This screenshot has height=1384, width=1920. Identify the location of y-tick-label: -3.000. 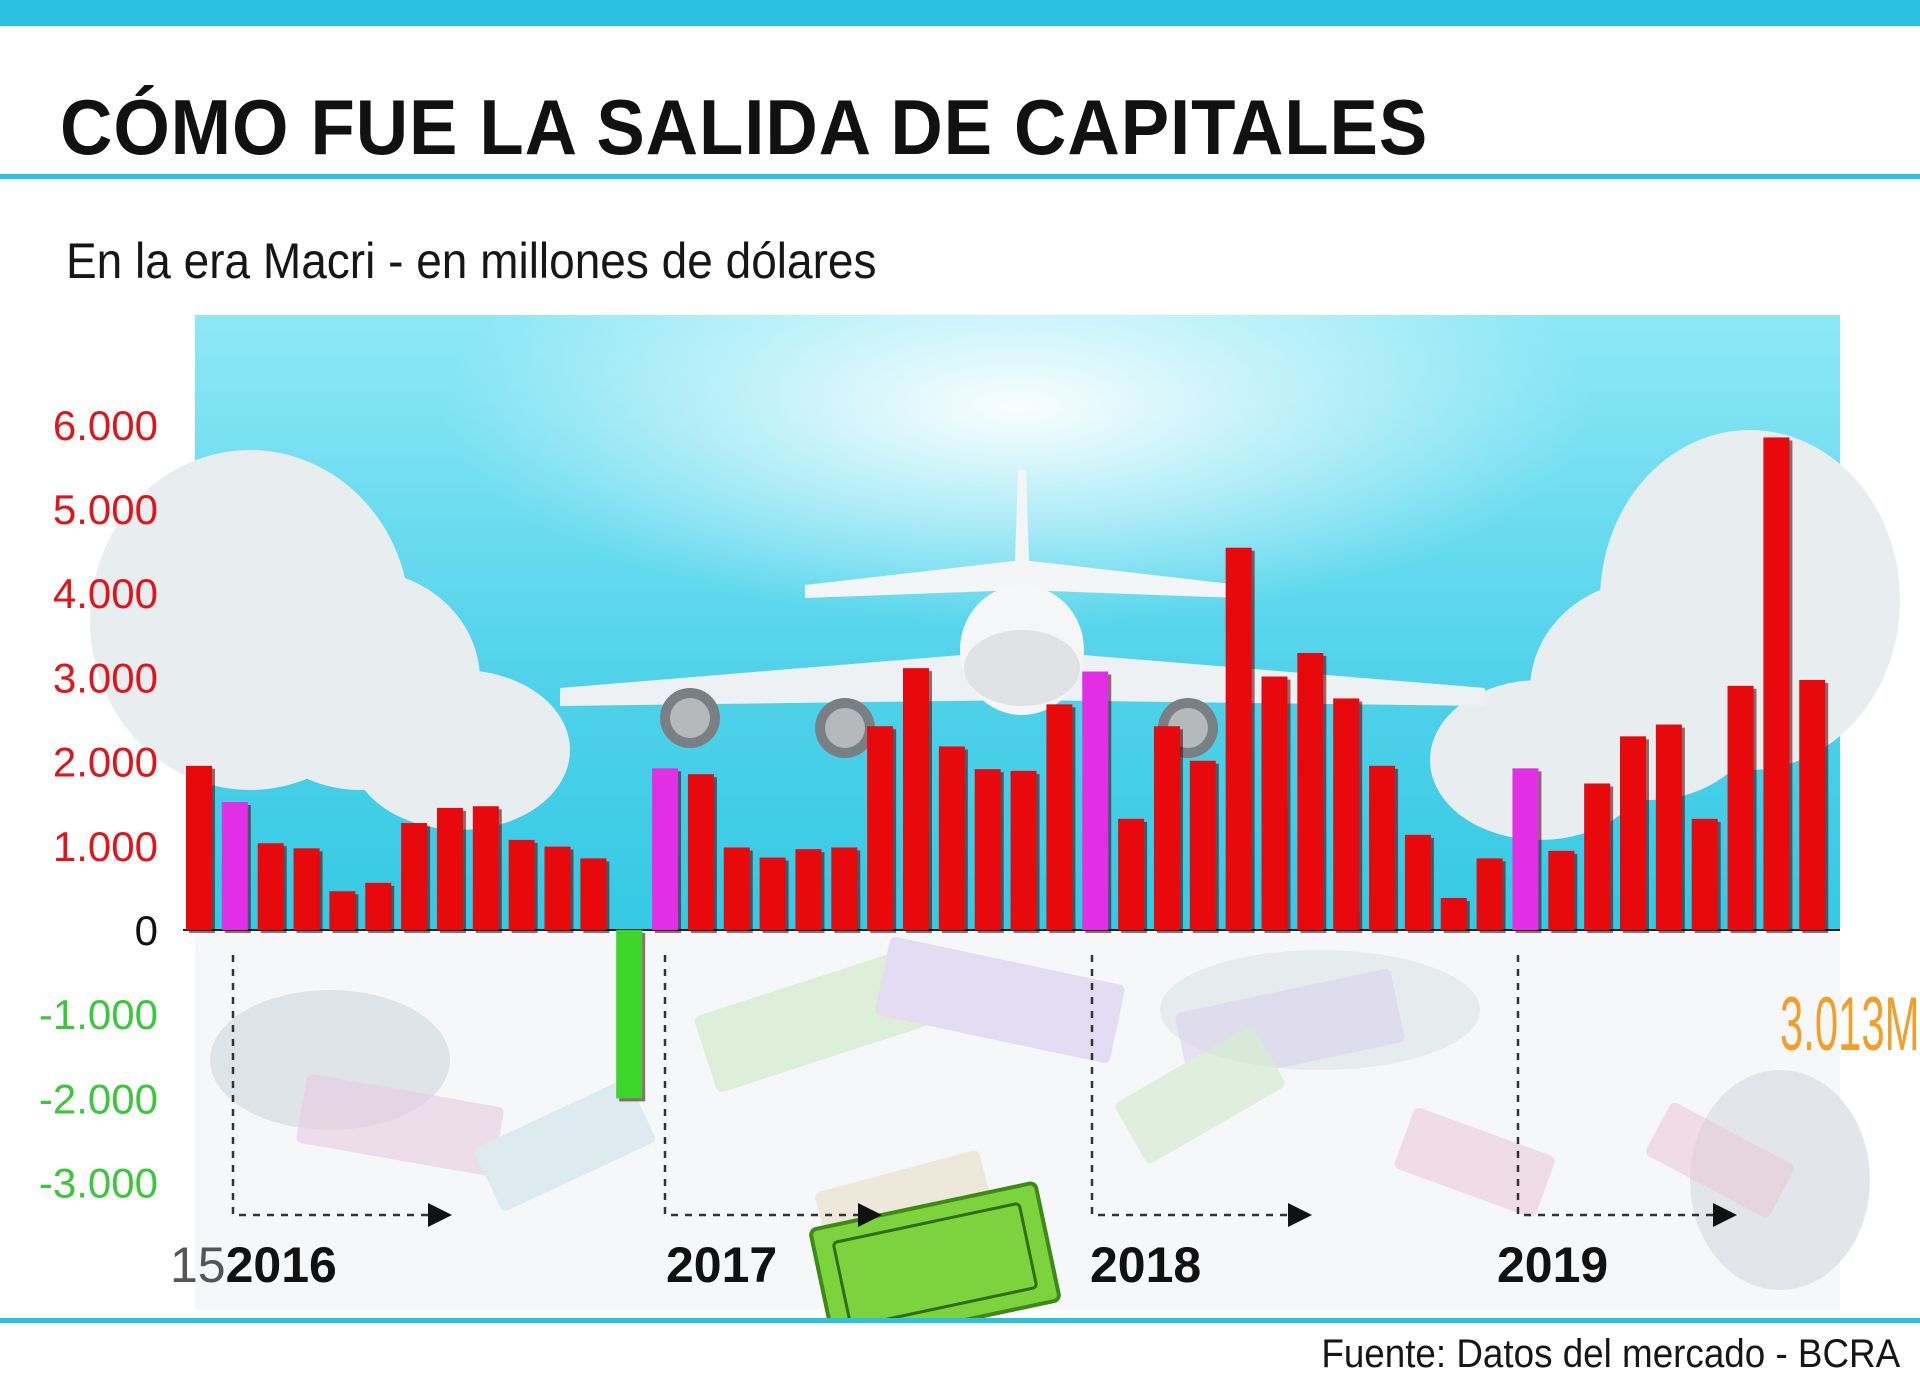
(98, 1183).